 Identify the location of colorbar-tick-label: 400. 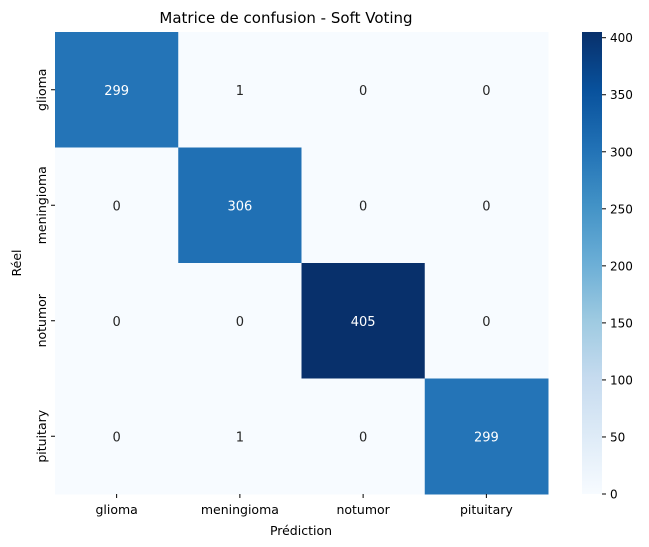
(621, 38).